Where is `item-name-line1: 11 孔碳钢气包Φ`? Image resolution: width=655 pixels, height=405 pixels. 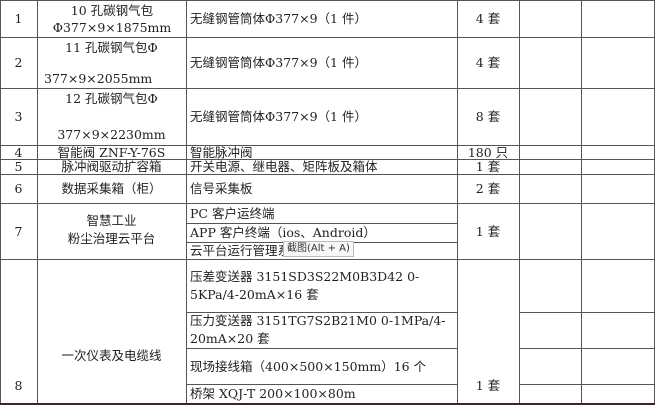 item-name-line1: 11 孔碳钢气包Φ is located at coordinates (111, 47).